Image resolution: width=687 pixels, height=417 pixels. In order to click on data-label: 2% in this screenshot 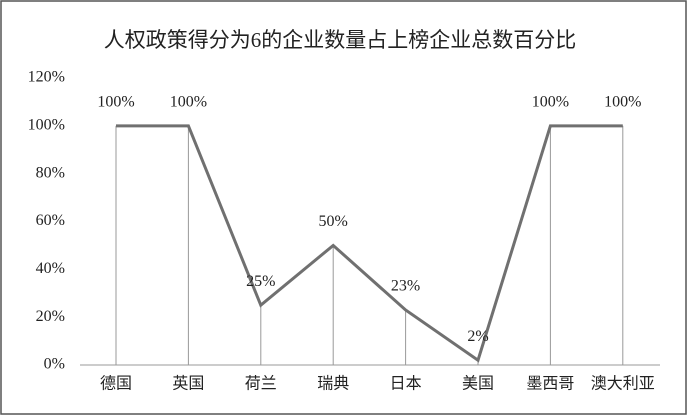, I will do `click(477, 336)`.